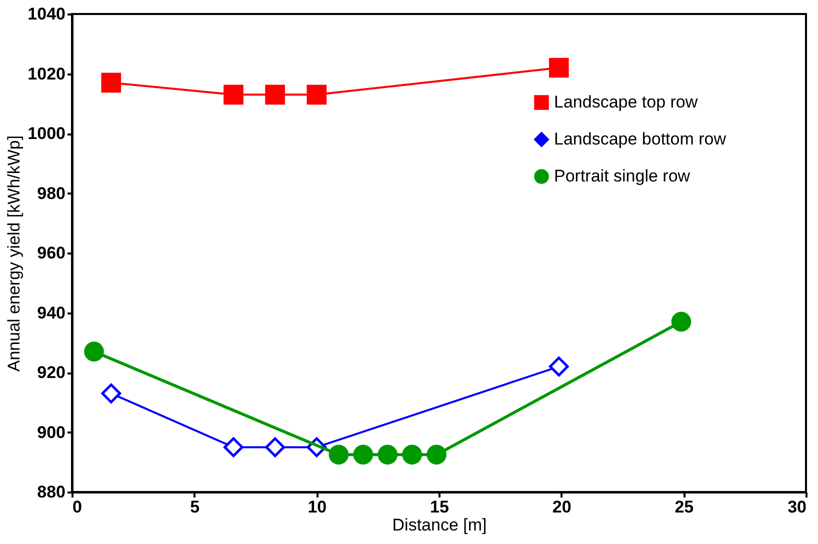  Describe the element at coordinates (317, 507) in the screenshot. I see `x-tick-label: 10` at that location.